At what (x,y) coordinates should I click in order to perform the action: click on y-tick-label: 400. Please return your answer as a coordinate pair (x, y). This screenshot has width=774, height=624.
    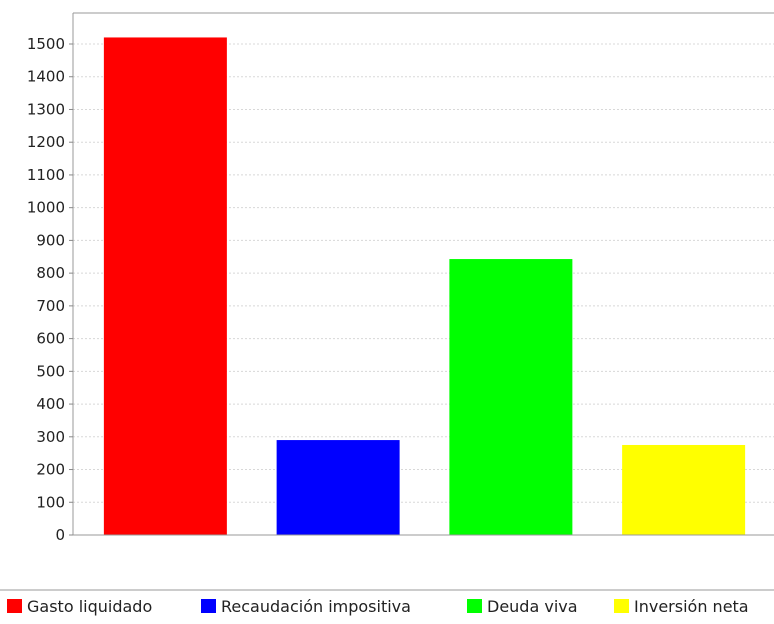
    Looking at the image, I should click on (50, 404).